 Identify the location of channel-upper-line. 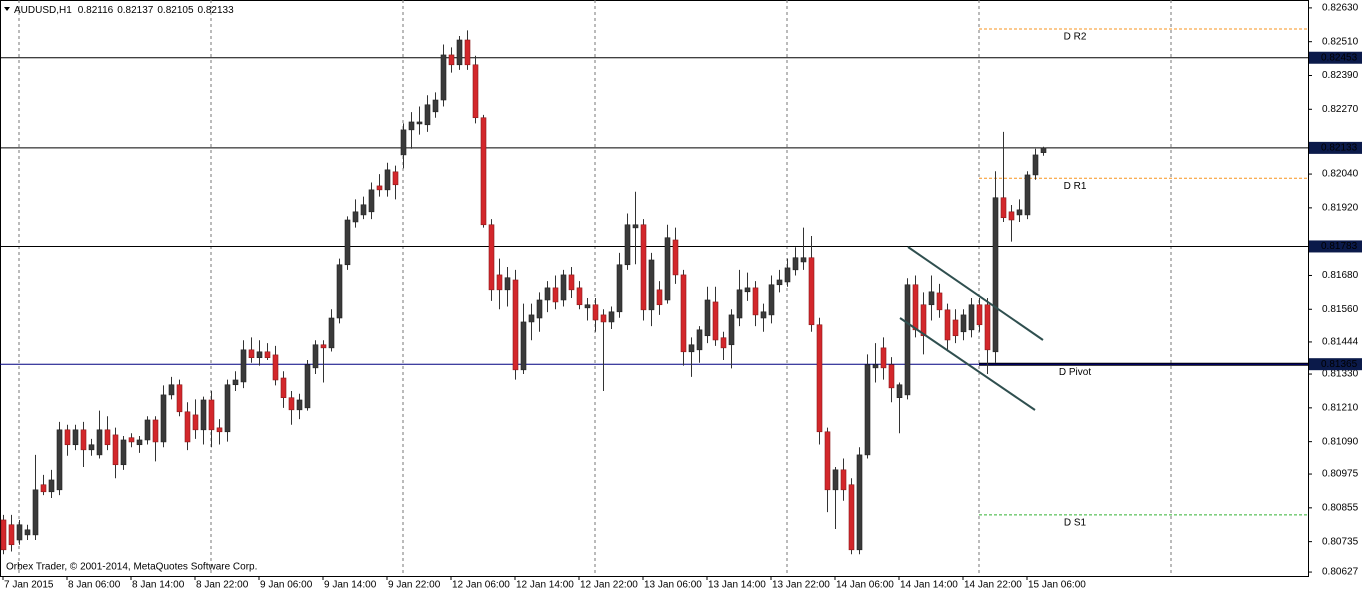
(975, 293).